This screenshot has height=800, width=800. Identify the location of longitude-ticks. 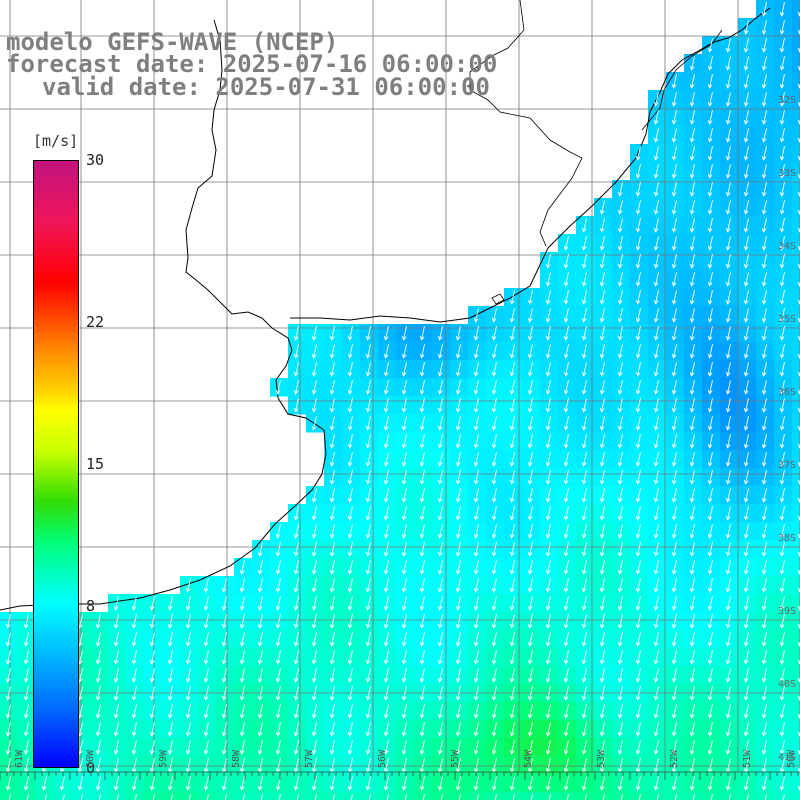
(400, 775).